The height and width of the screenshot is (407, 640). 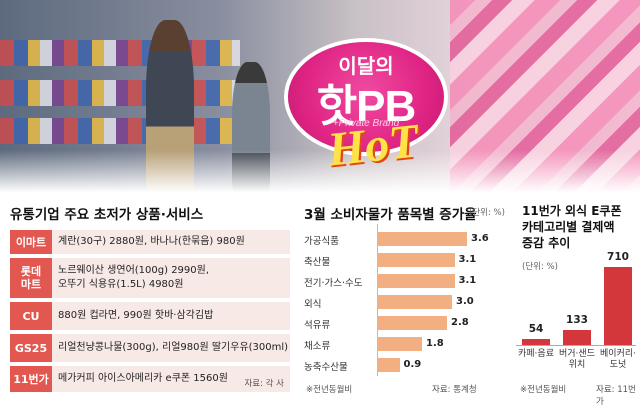 What do you see at coordinates (313, 304) in the screenshot?
I see `bar-category-label: 외식` at bounding box center [313, 304].